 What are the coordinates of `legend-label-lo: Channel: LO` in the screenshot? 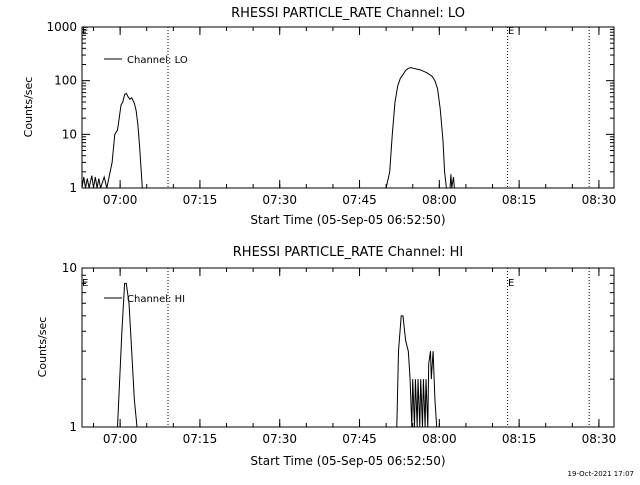 It's located at (157, 60).